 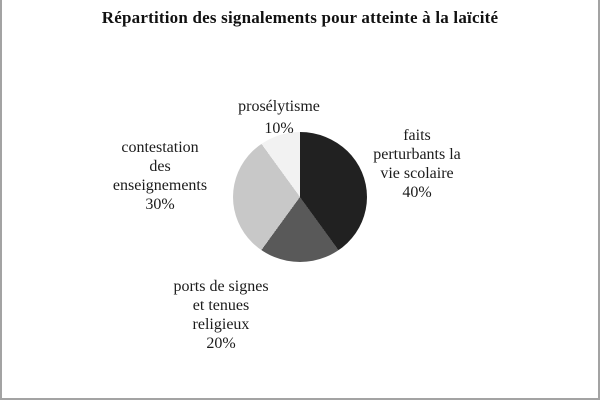 What do you see at coordinates (160, 147) in the screenshot?
I see `slice-label-line: contestation` at bounding box center [160, 147].